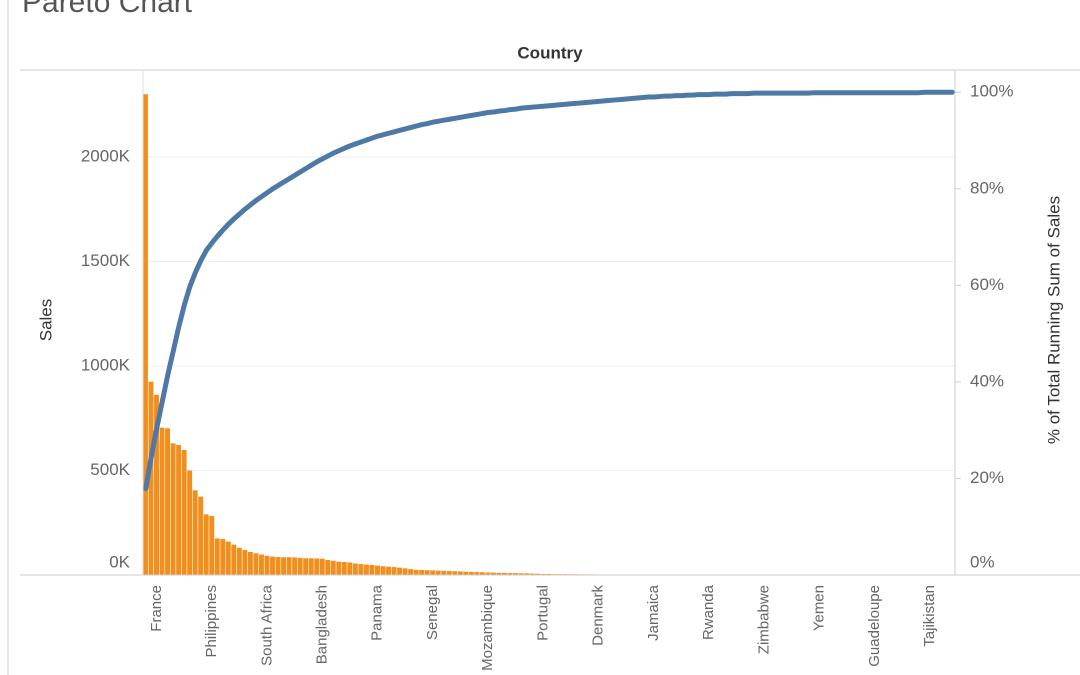  What do you see at coordinates (119, 561) in the screenshot?
I see `y-tick-label: 0K` at bounding box center [119, 561].